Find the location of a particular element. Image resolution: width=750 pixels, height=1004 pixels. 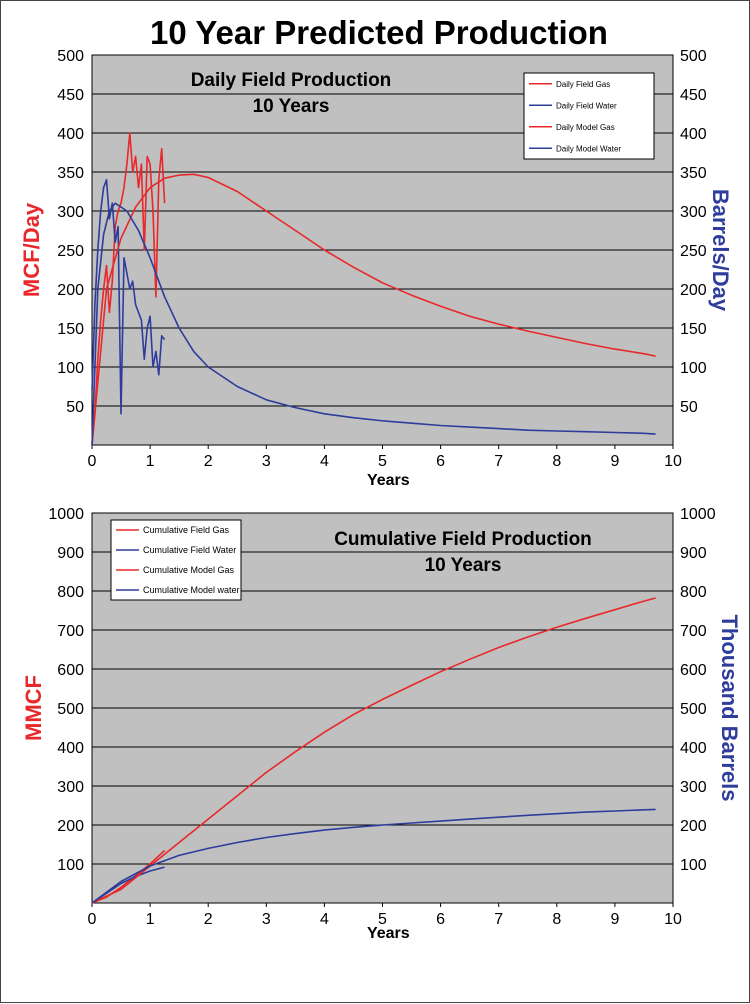

y-tick-left: 600 is located at coordinates (70, 670).